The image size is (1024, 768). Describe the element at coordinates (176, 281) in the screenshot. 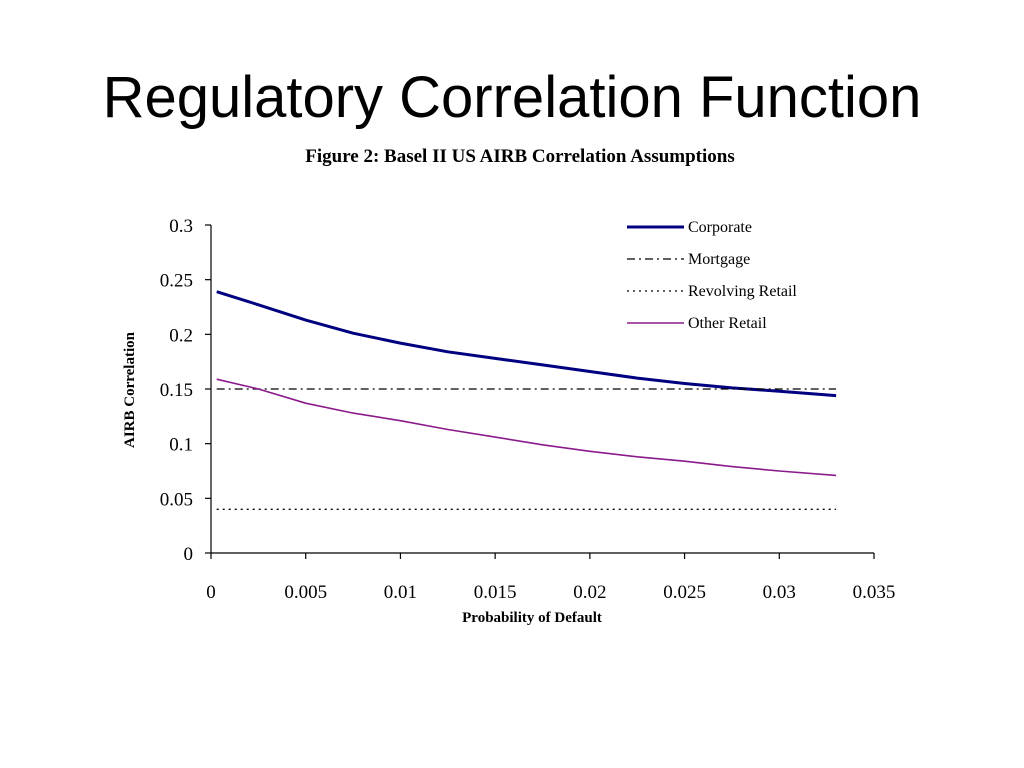

I see `y-tick-label: 0.25` at that location.